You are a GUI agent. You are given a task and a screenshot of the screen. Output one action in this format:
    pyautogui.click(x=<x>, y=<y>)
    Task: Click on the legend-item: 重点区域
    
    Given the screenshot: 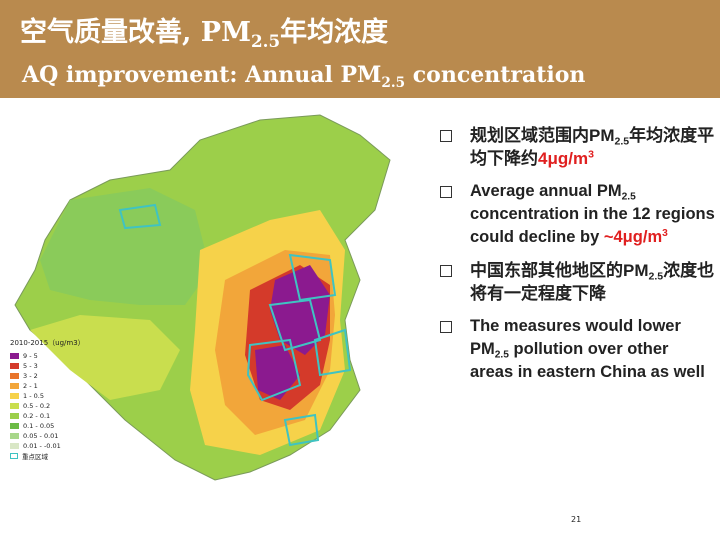 What is the action you would take?
    pyautogui.click(x=66, y=456)
    